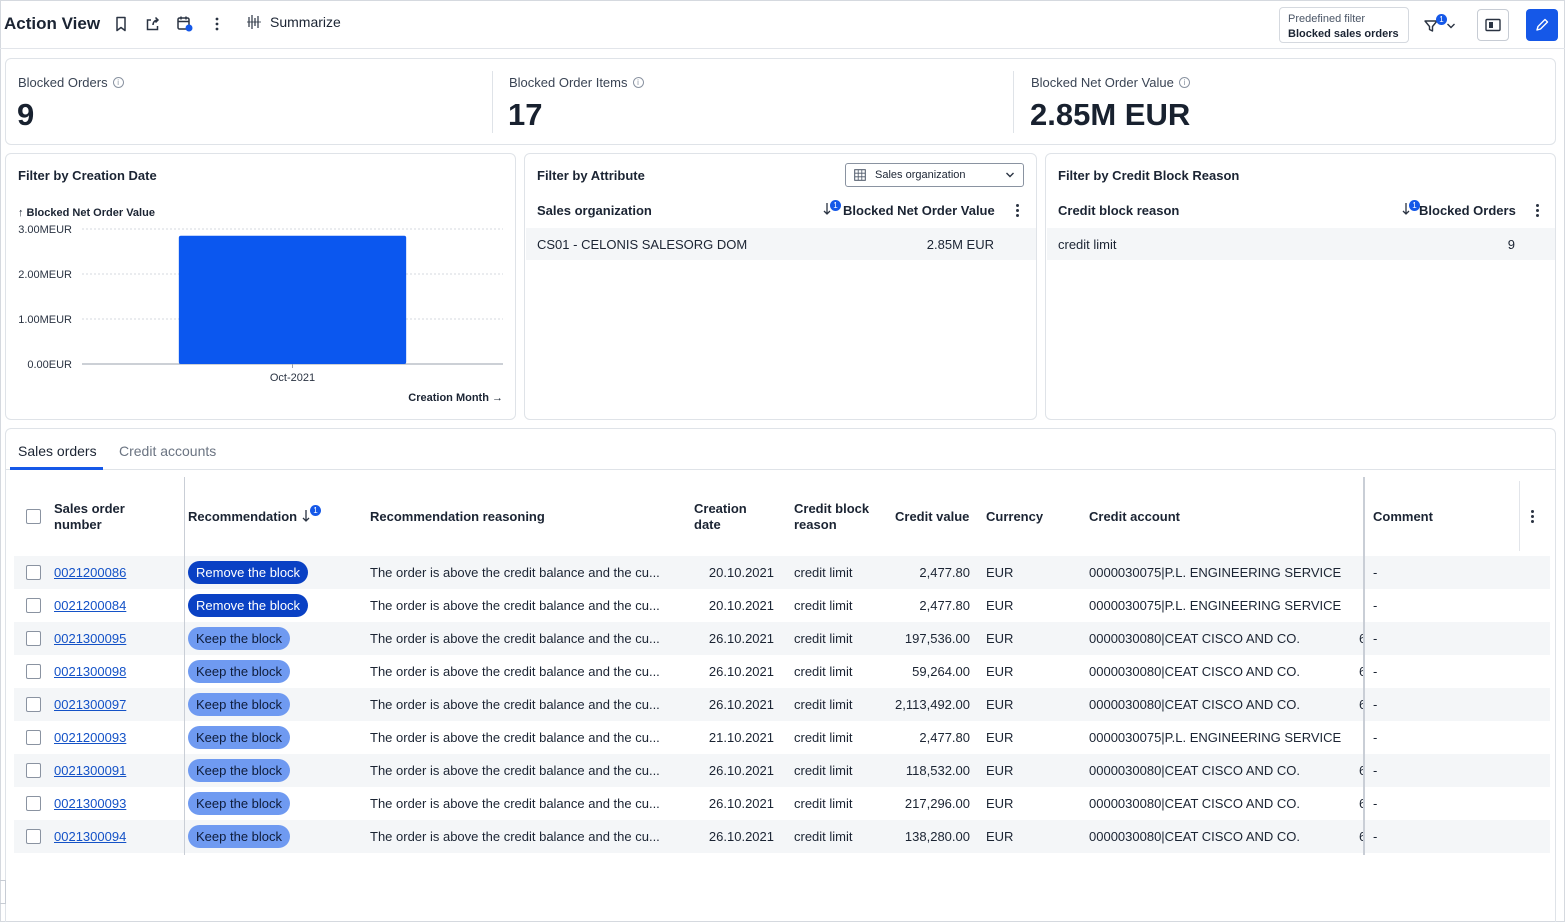  I want to click on kpi-blocked-orders: Blocked Orders i 9, so click(249, 101).